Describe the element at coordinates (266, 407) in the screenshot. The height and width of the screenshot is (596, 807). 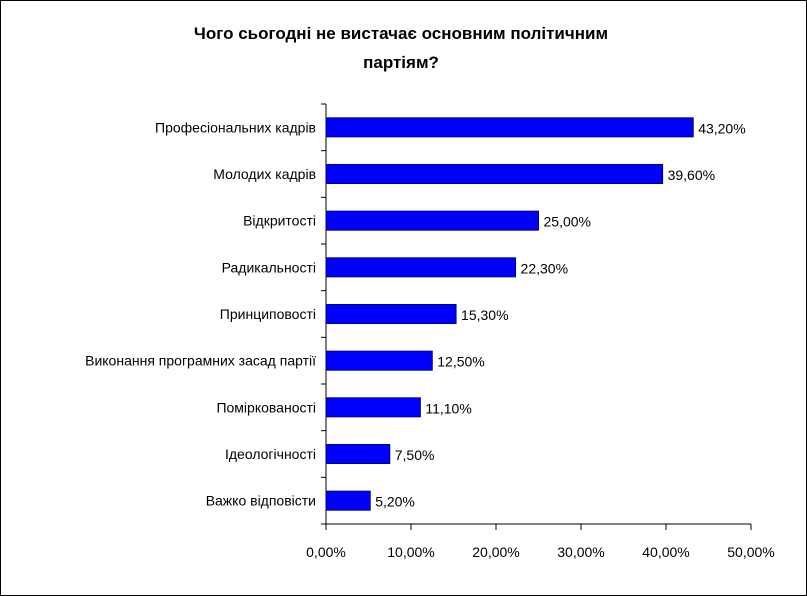
I see `category-label: Поміркованості` at that location.